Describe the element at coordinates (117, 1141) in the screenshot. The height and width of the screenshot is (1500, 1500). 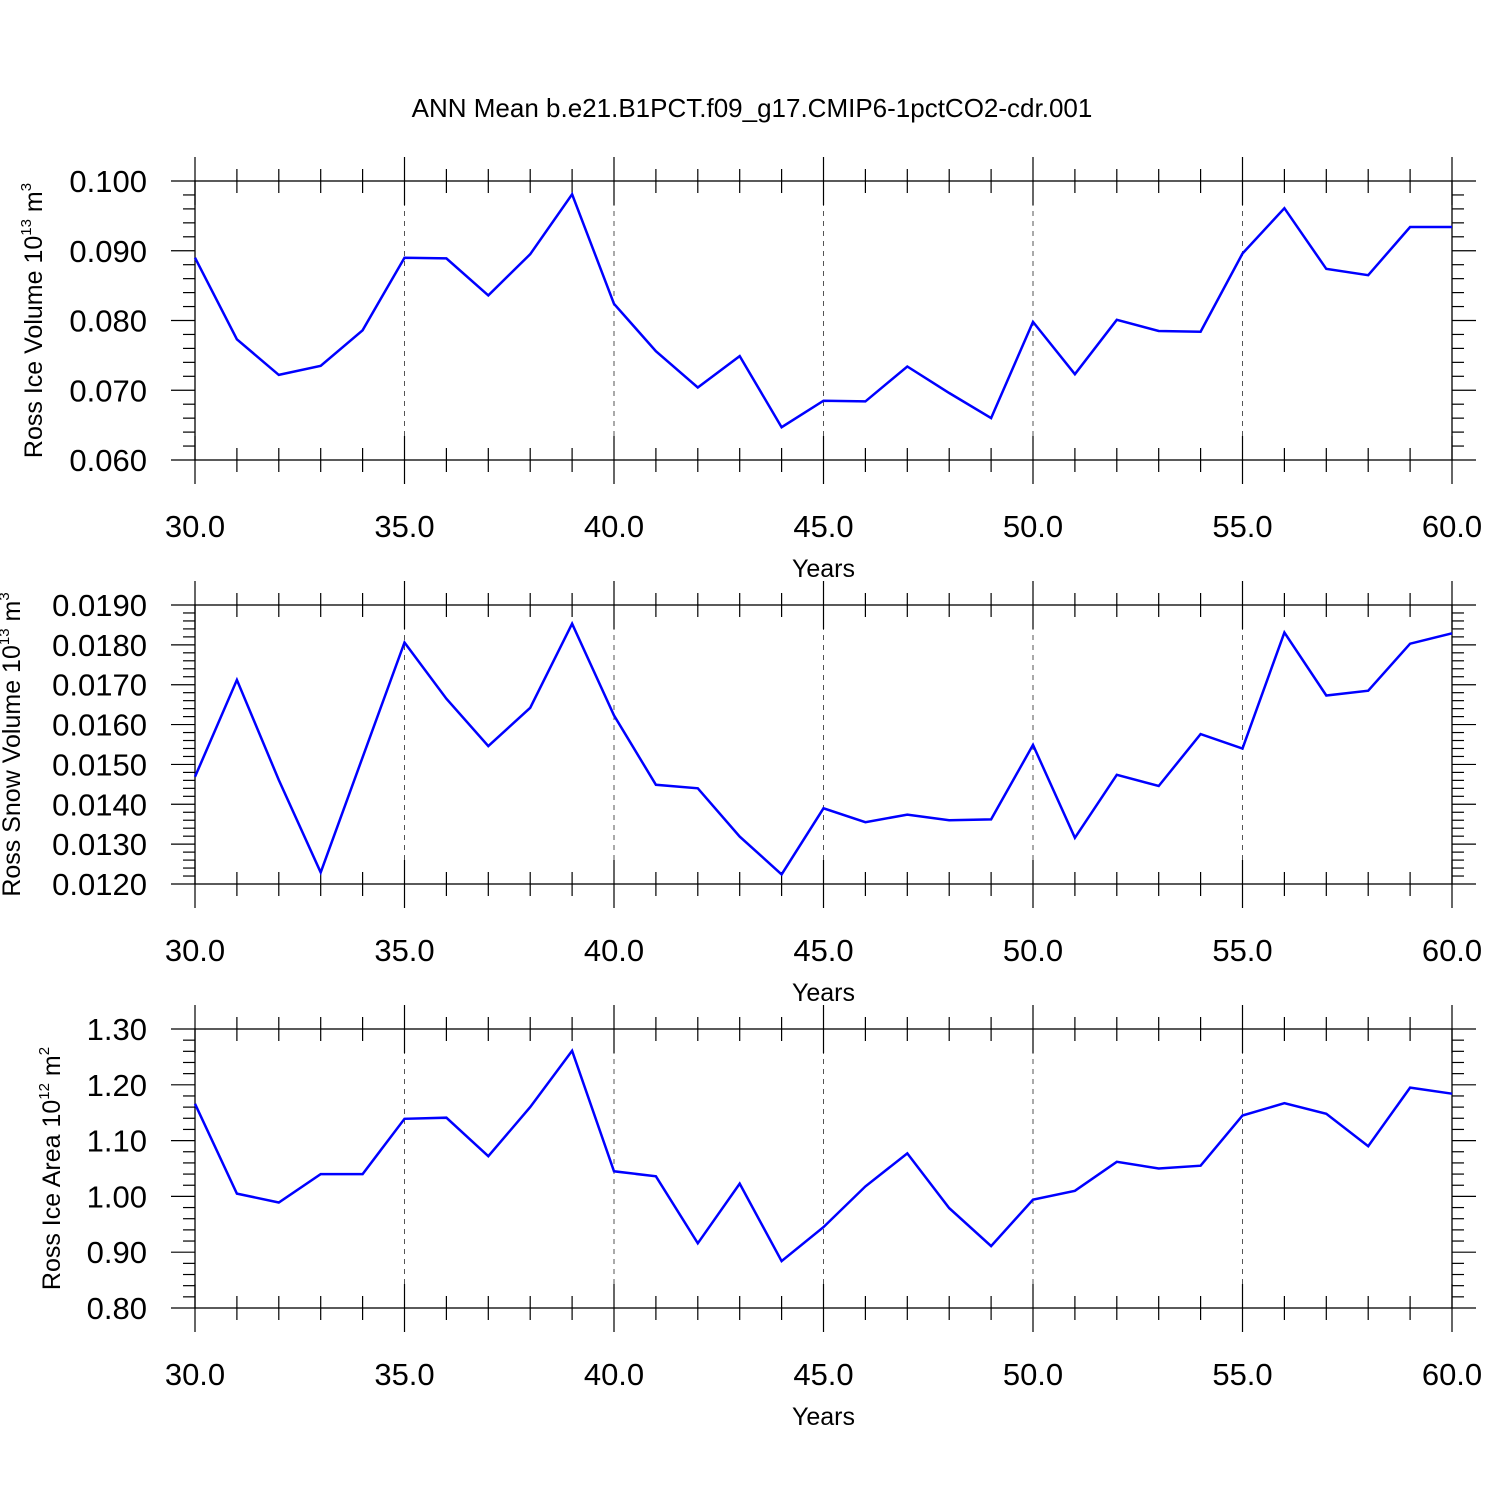
I see `y-tick-label: 1.10` at that location.